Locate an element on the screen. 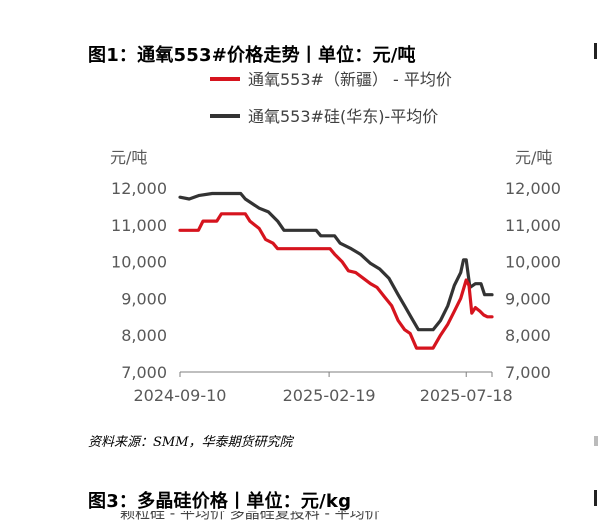 This screenshot has width=599, height=522. figure-1-title: 图1：通氧553#价格走势丨单位：元/吨 is located at coordinates (252, 55).